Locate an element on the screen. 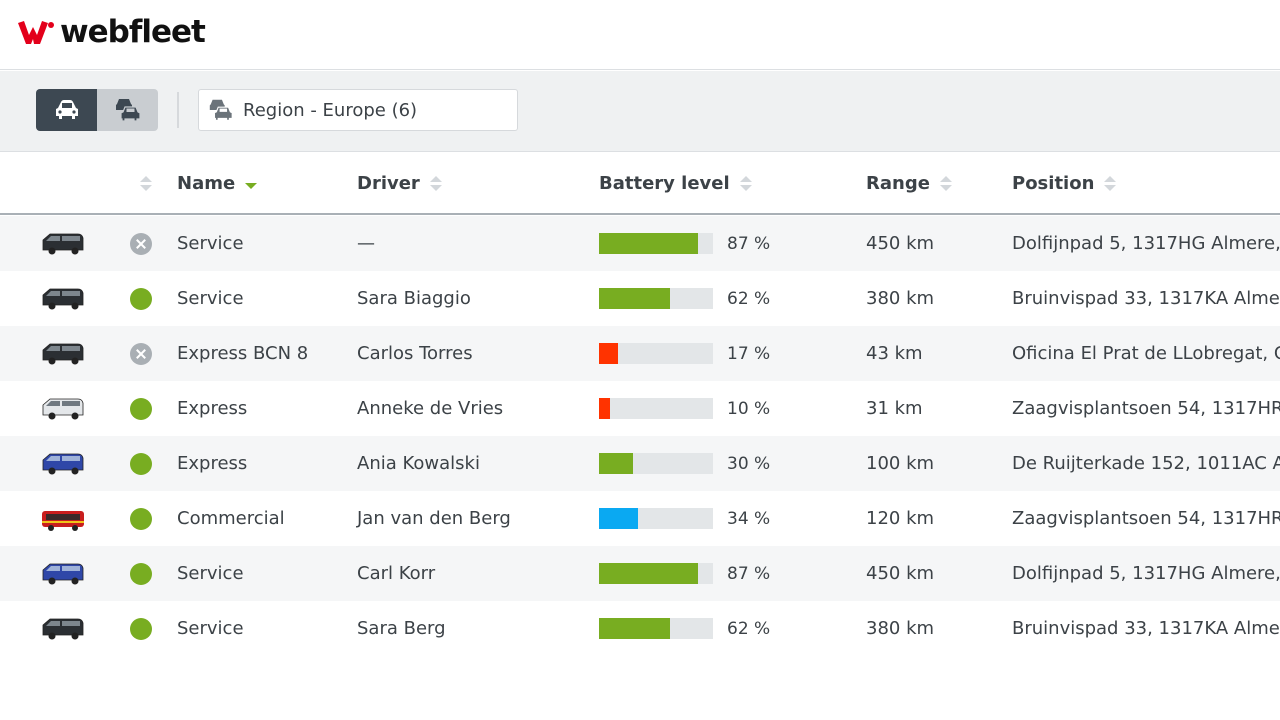 Image resolution: width=1280 pixels, height=720 pixels. vehicle-name: Commercial is located at coordinates (231, 518).